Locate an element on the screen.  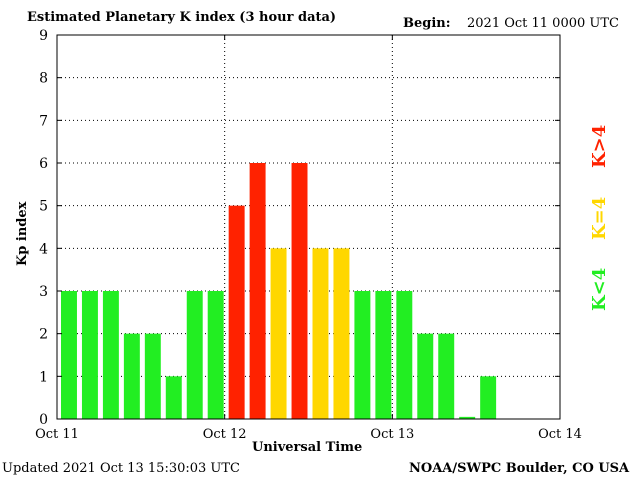
y-tick-label: 6 is located at coordinates (43, 164).